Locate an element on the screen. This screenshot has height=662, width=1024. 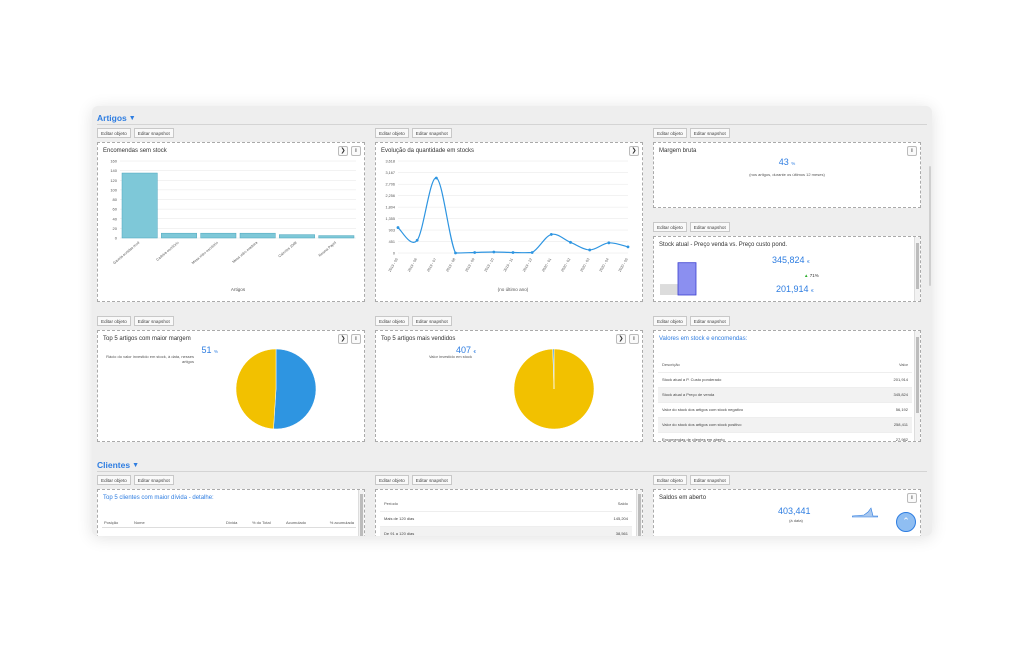
panel-title: Top 5 artigos mais vendidos is located at coordinates (418, 339).